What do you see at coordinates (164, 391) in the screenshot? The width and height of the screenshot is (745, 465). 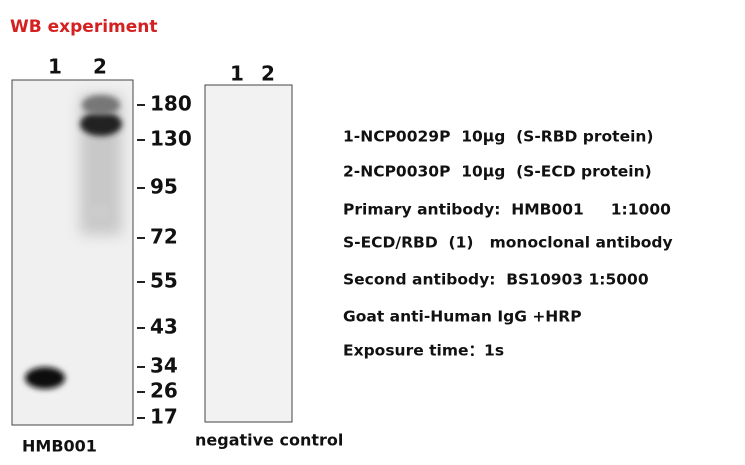 I see `marker-label: 26` at bounding box center [164, 391].